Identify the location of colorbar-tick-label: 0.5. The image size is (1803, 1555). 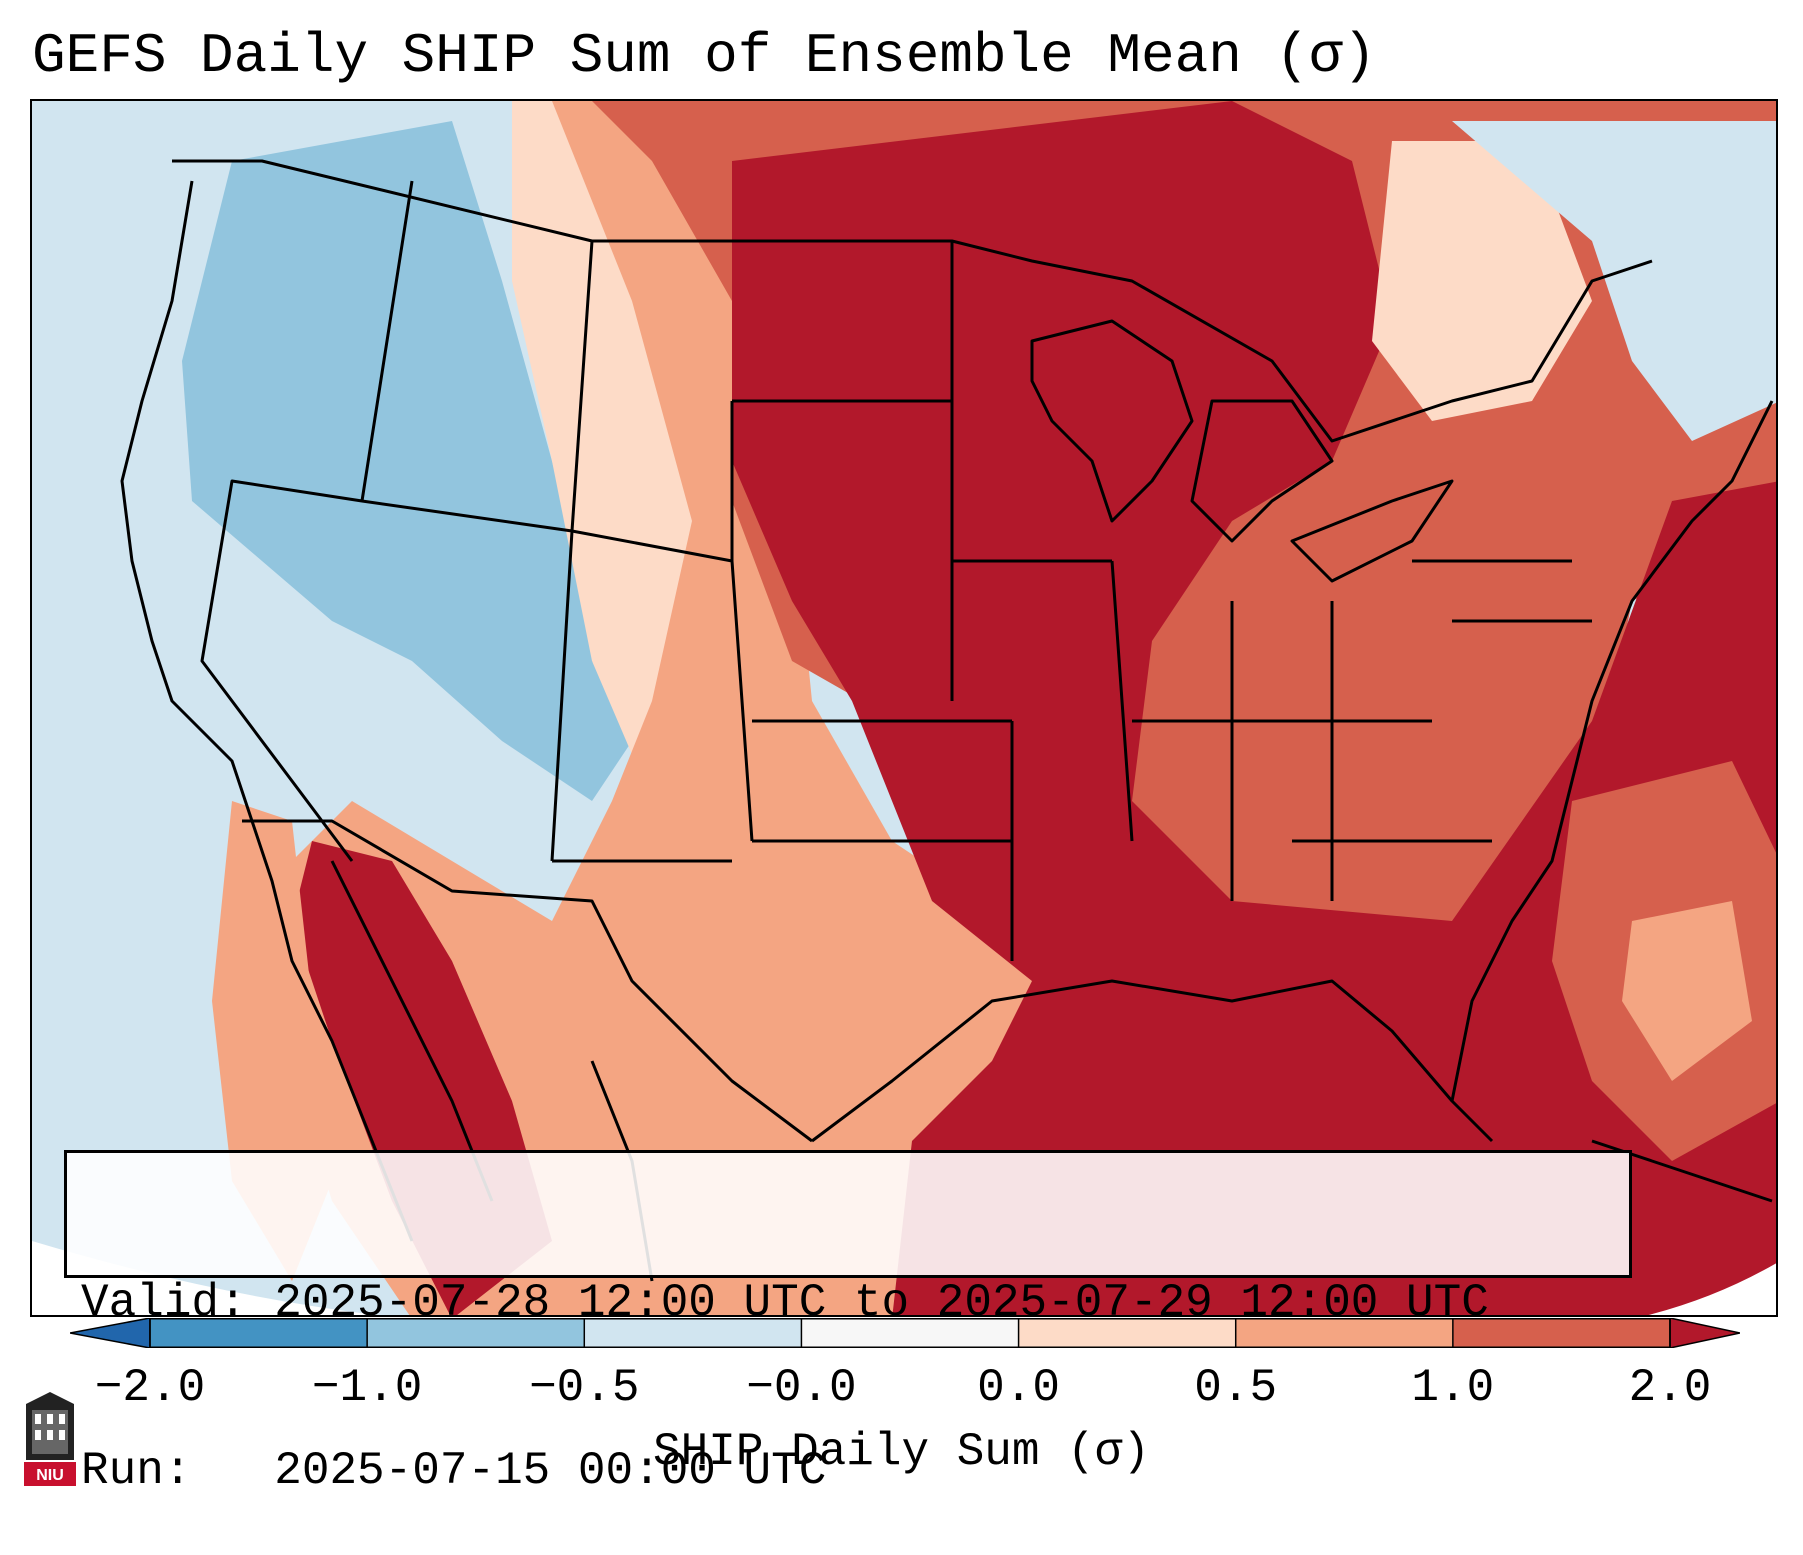
(1236, 1388).